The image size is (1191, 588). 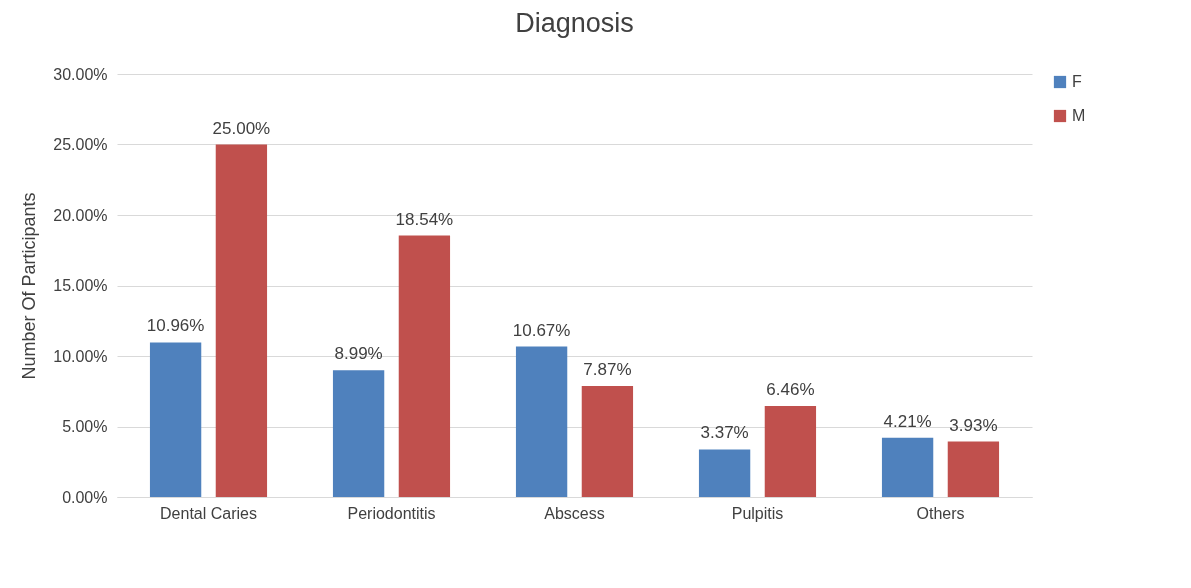 What do you see at coordinates (541, 330) in the screenshot?
I see `data-label: 10.67%` at bounding box center [541, 330].